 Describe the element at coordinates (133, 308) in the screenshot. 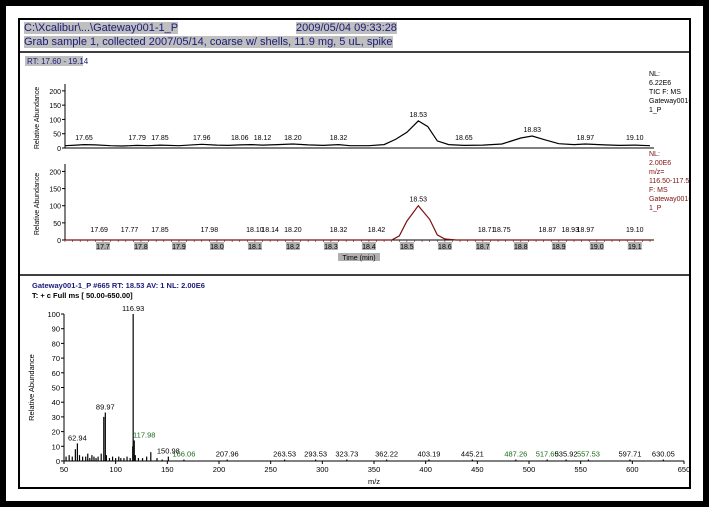

I see `spectrum-peak-label: 116.93` at that location.